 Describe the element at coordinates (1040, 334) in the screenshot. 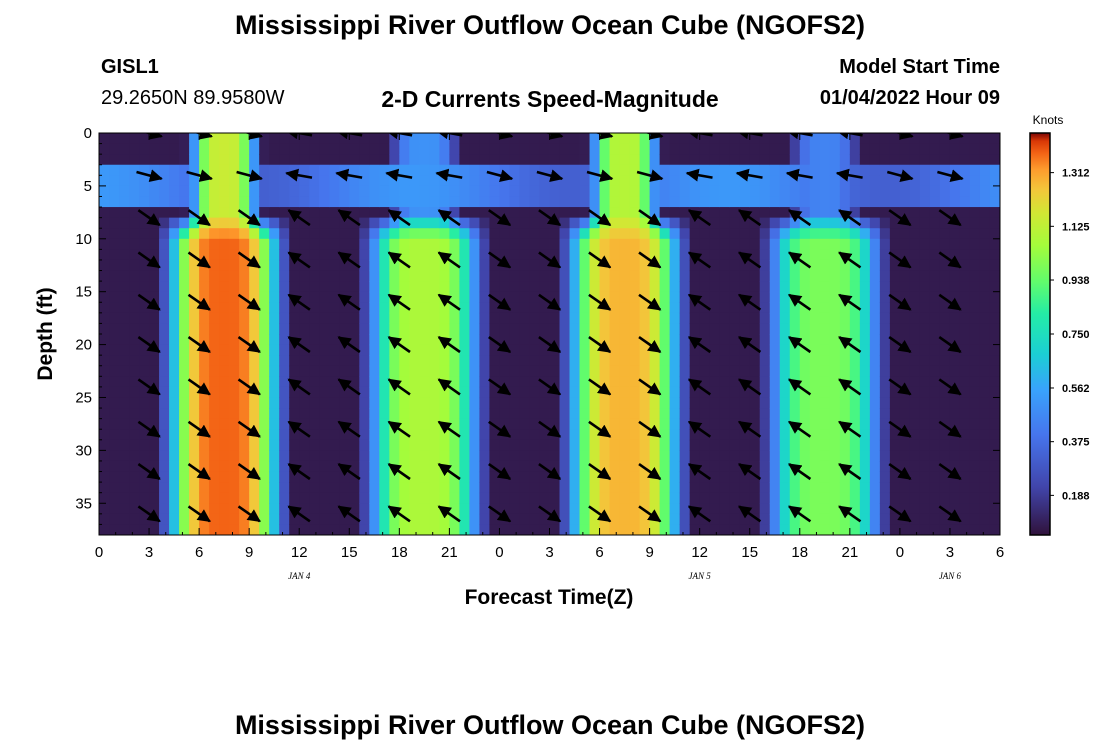

I see `colorbar-scale` at that location.